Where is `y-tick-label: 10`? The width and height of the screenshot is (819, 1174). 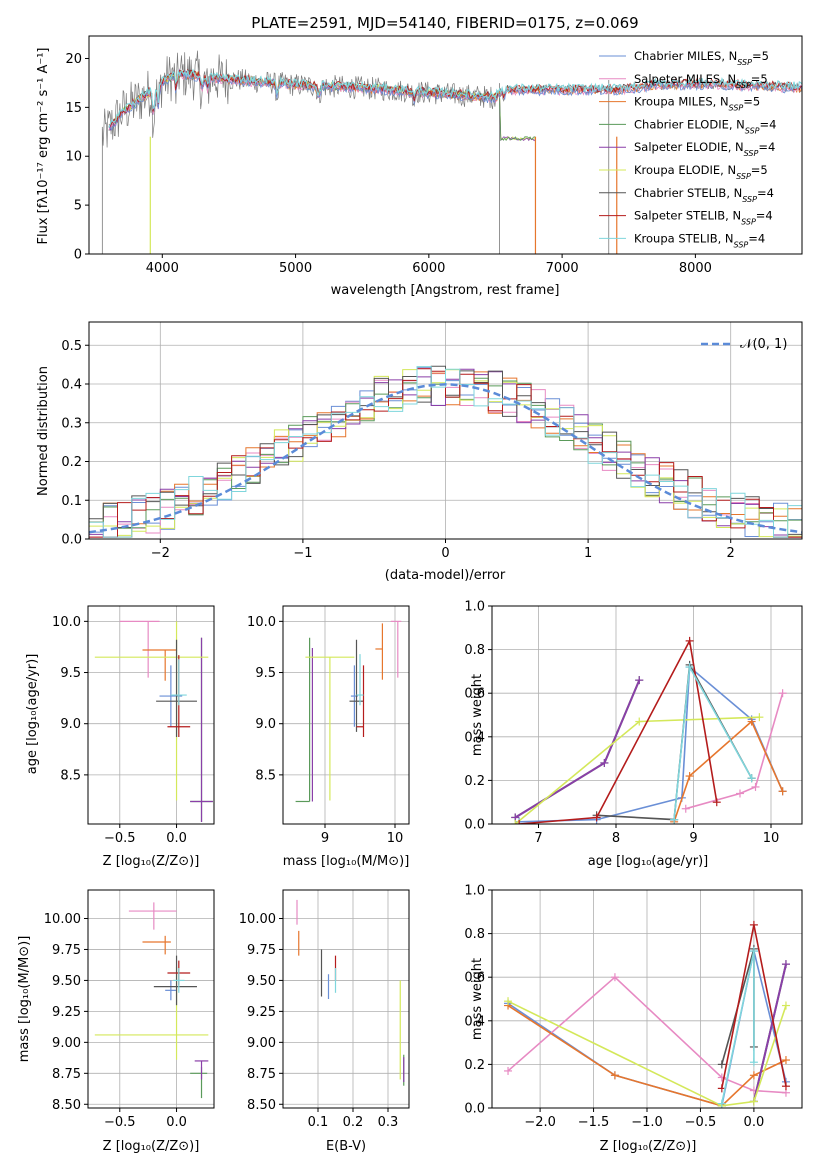 y-tick-label: 10 is located at coordinates (73, 157).